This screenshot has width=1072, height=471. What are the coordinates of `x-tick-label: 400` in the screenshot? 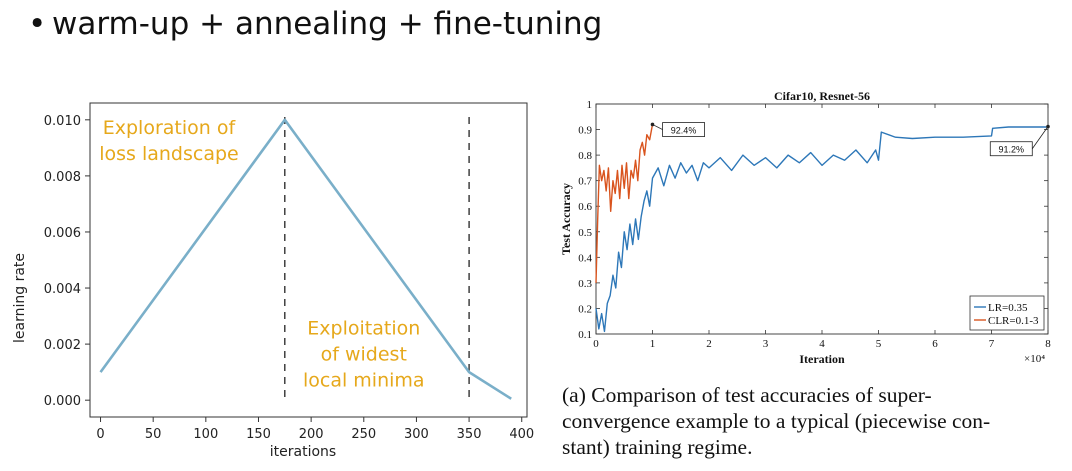 It's located at (521, 434).